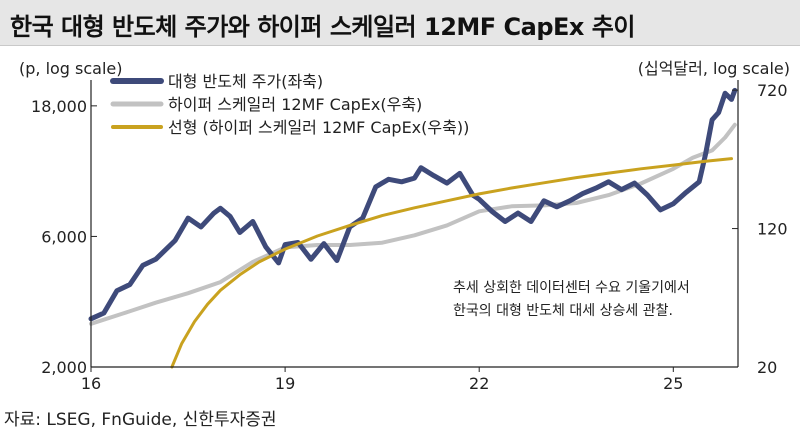 The width and height of the screenshot is (800, 434). Describe the element at coordinates (563, 311) in the screenshot. I see `annotation-text-2: 한국의 대형 반도체 대세 상승세 관찰.` at that location.